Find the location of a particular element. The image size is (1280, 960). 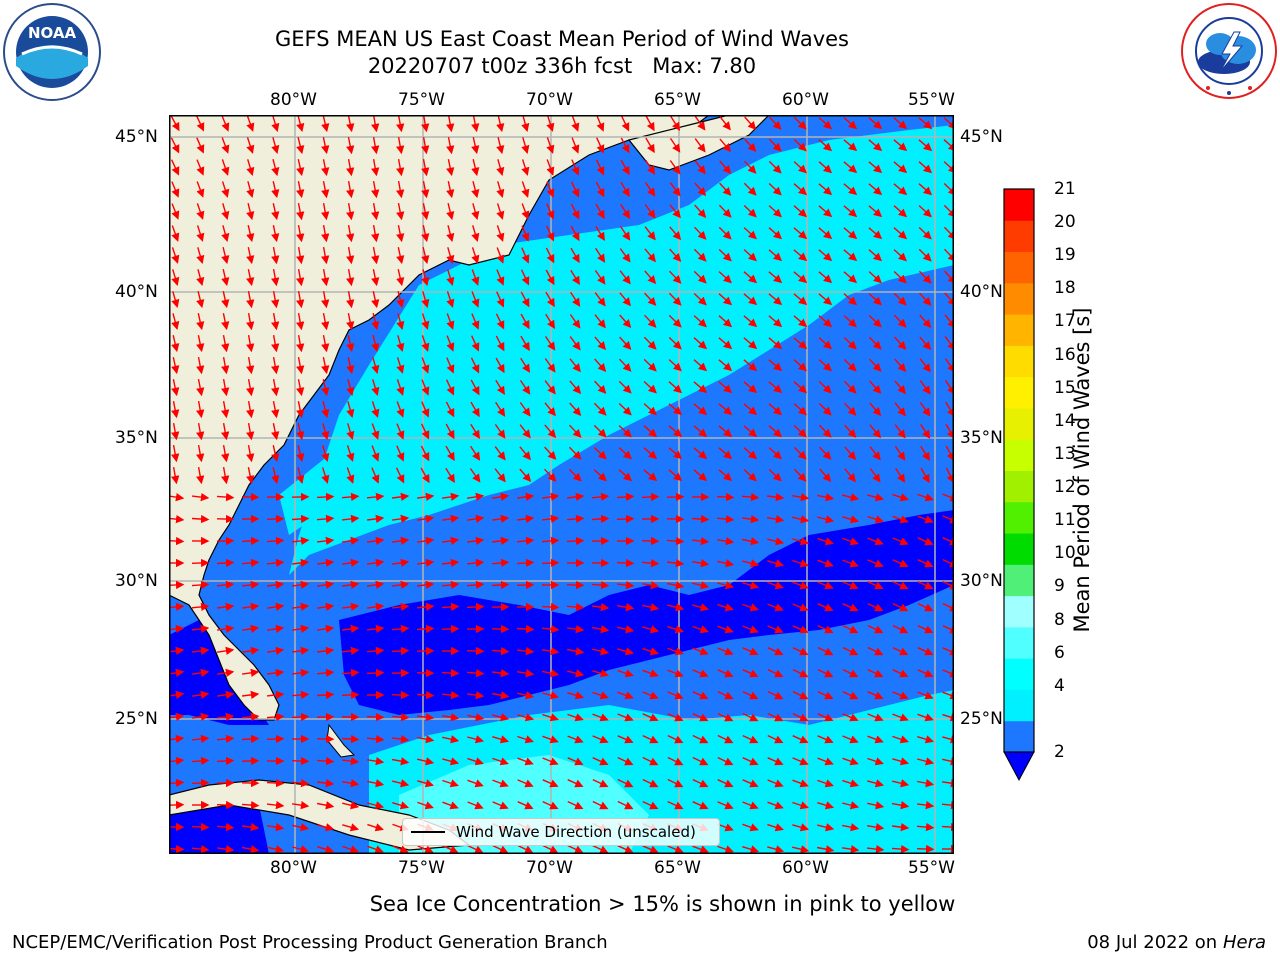

lon-label-top-60w: 60°W is located at coordinates (805, 100).